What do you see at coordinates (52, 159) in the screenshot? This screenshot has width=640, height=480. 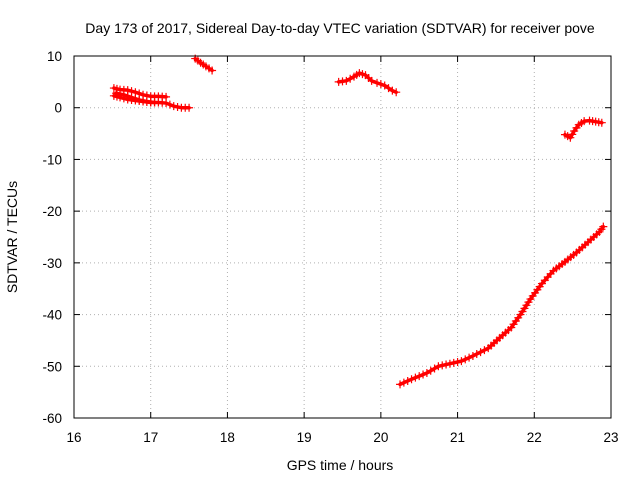 I see `y-tick-label: -10` at bounding box center [52, 159].